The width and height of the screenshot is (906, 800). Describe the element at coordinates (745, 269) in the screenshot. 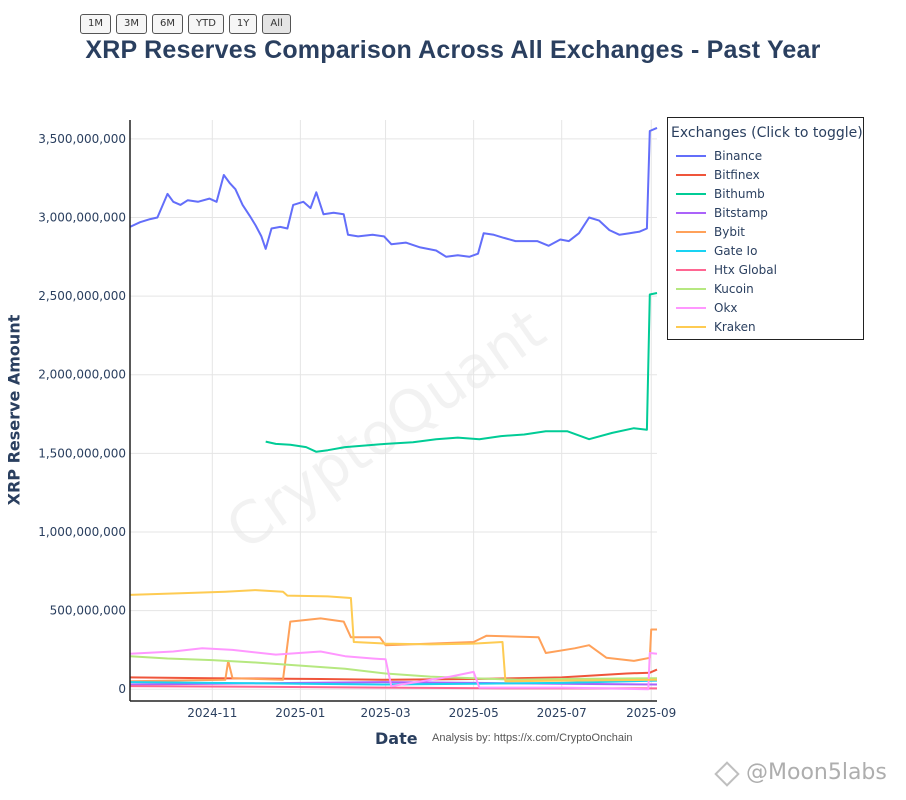

I see `legend-label: Htx Global` at that location.